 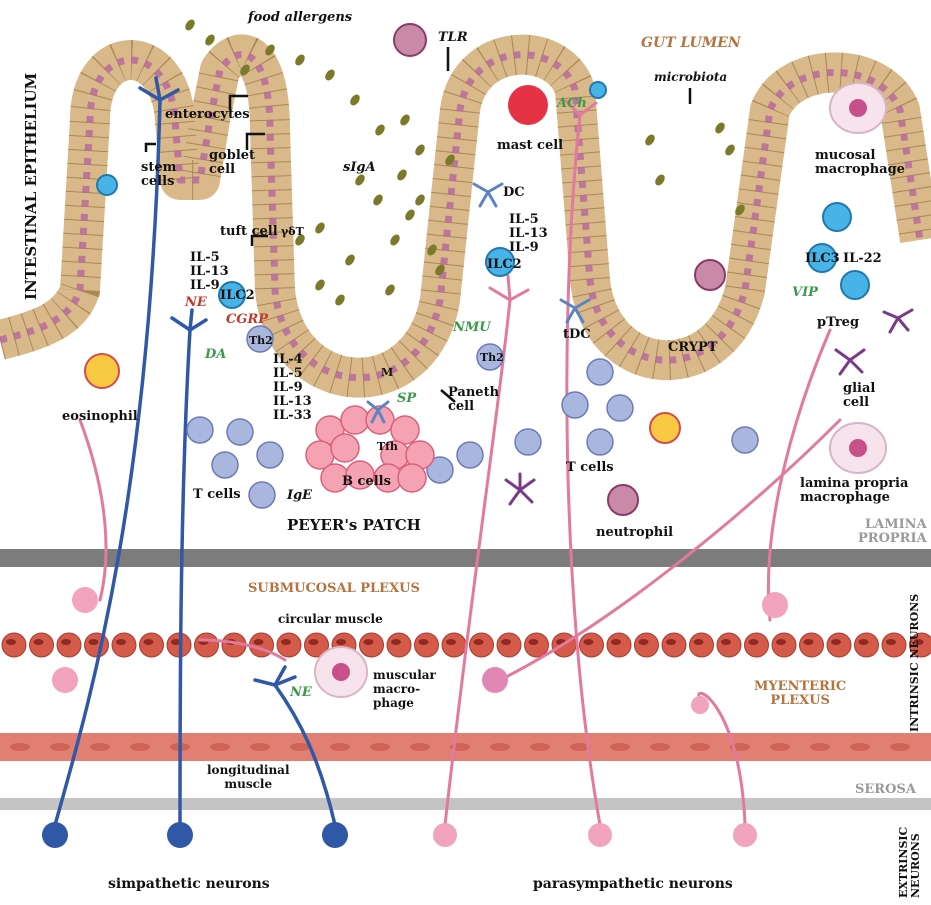 What do you see at coordinates (292, 231) in the screenshot?
I see `gamma-delta-t-label: γδT` at bounding box center [292, 231].